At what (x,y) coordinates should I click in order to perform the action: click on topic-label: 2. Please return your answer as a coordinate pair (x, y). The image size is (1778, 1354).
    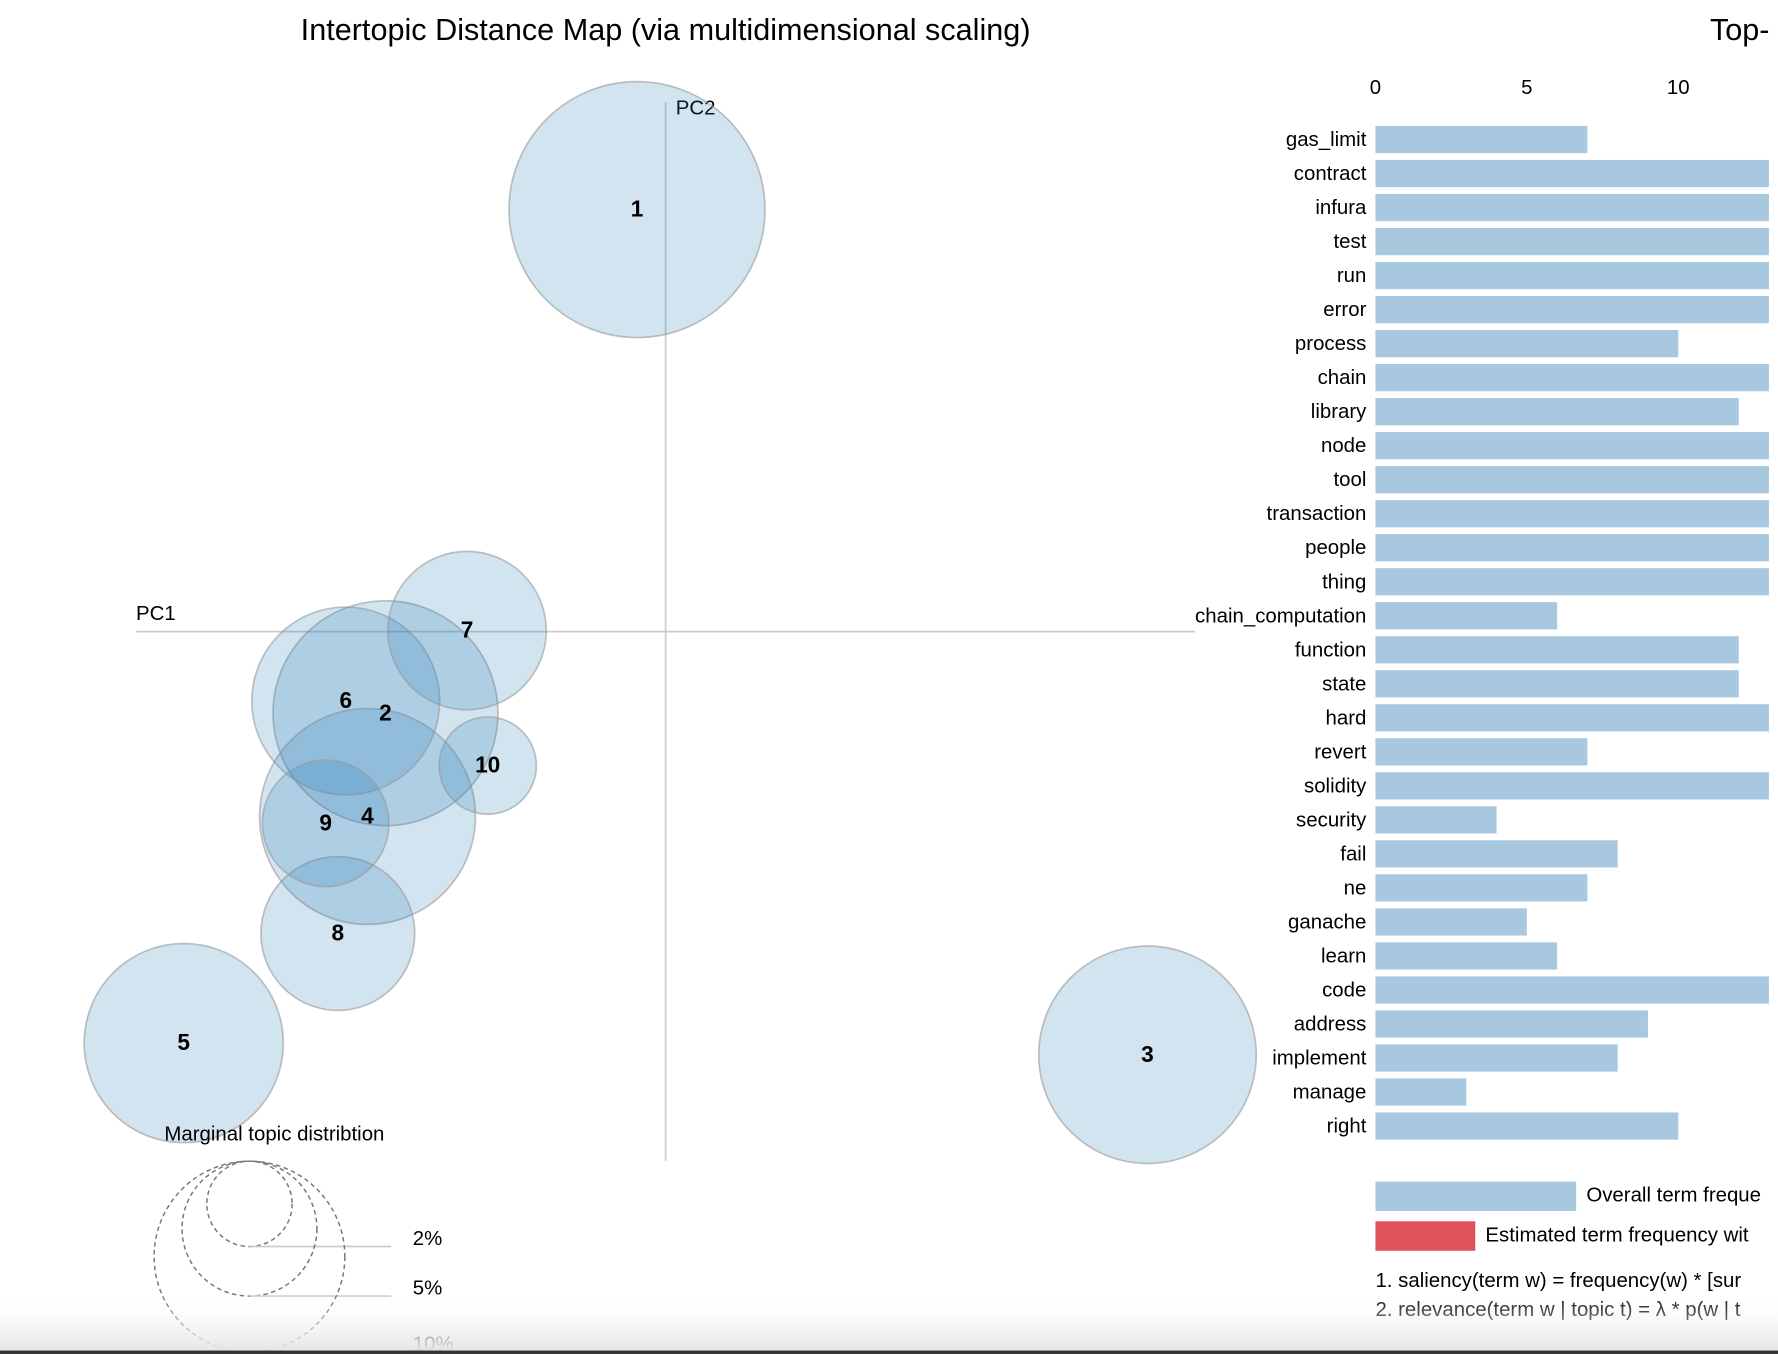
    Looking at the image, I should click on (385, 712).